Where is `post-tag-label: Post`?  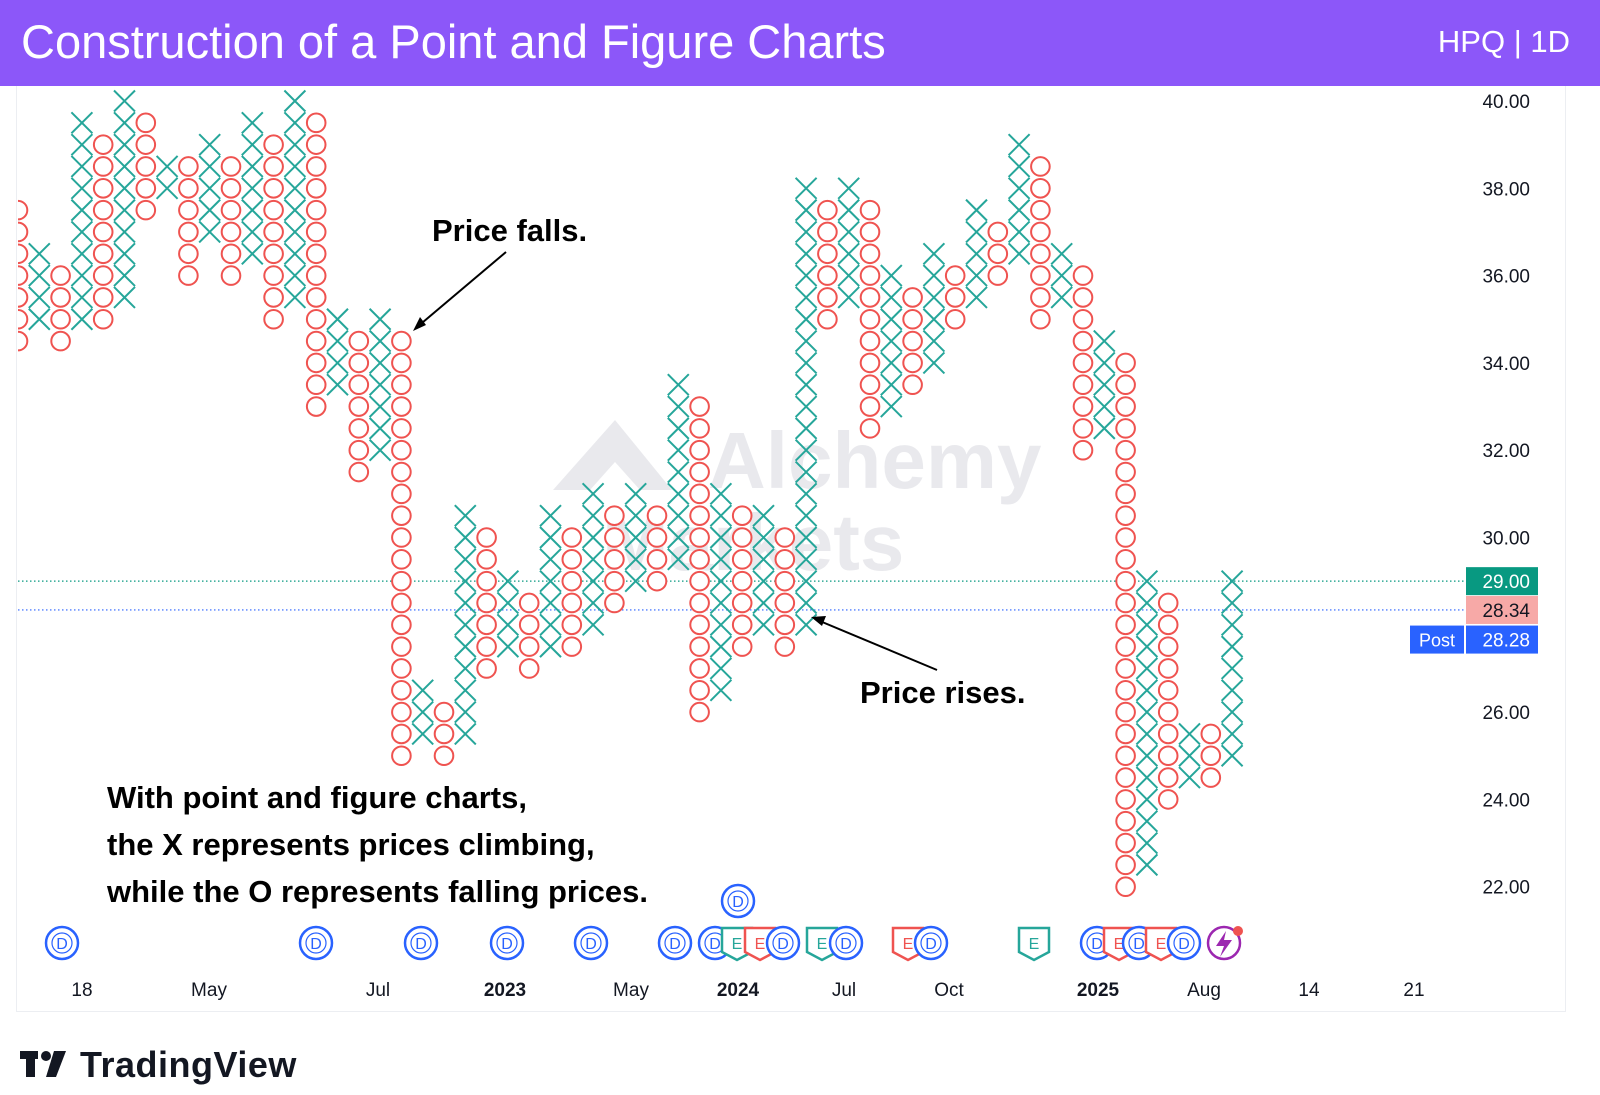 post-tag-label: Post is located at coordinates (1437, 641).